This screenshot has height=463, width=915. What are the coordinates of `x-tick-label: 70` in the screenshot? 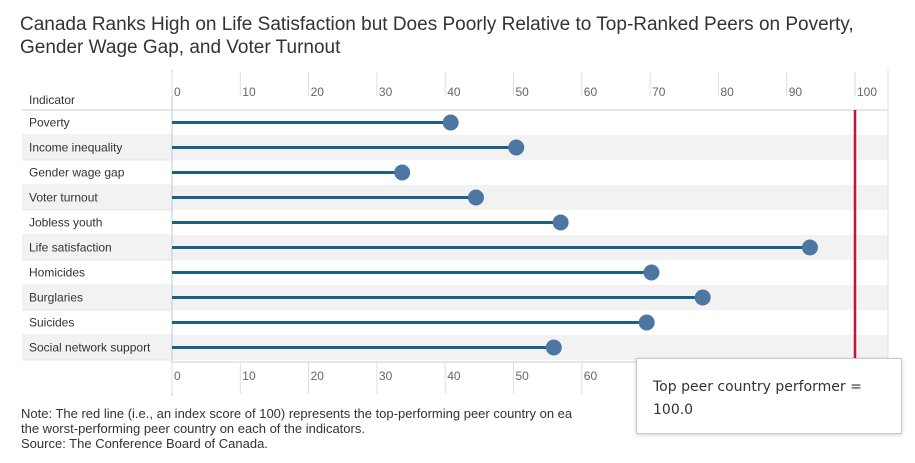 It's located at (659, 92).